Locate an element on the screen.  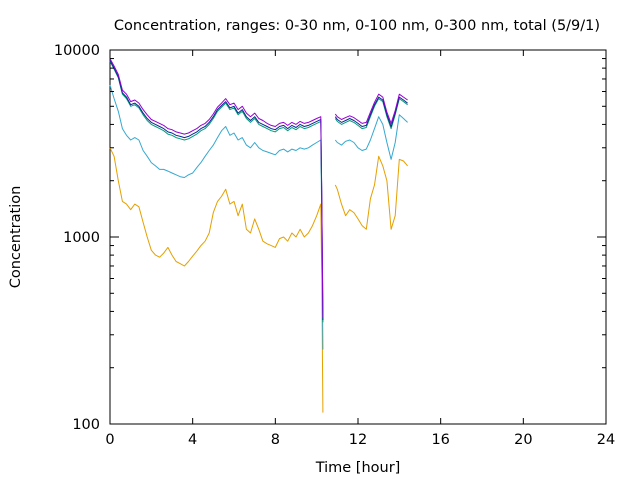
y-axis-label: Concentration is located at coordinates (16, 237).